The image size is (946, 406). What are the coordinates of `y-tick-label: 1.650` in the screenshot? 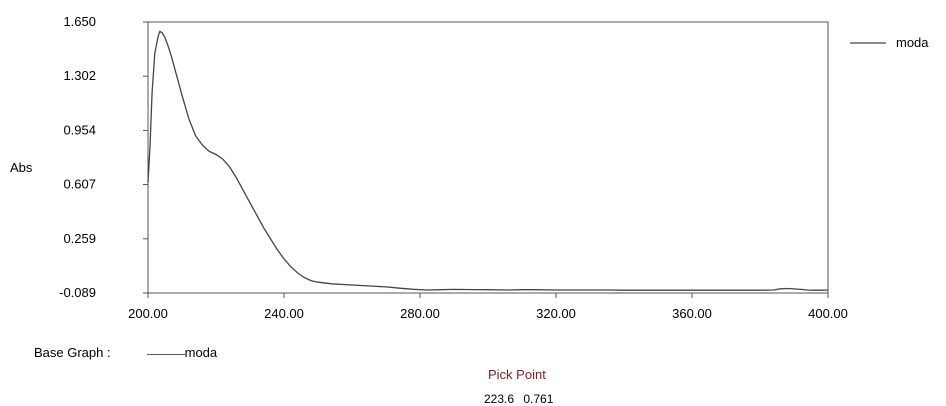 It's located at (79, 21).